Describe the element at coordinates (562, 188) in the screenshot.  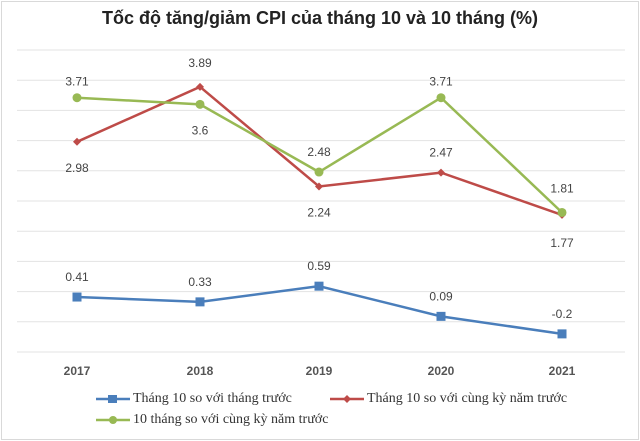
I see `data-label: 1.81` at that location.